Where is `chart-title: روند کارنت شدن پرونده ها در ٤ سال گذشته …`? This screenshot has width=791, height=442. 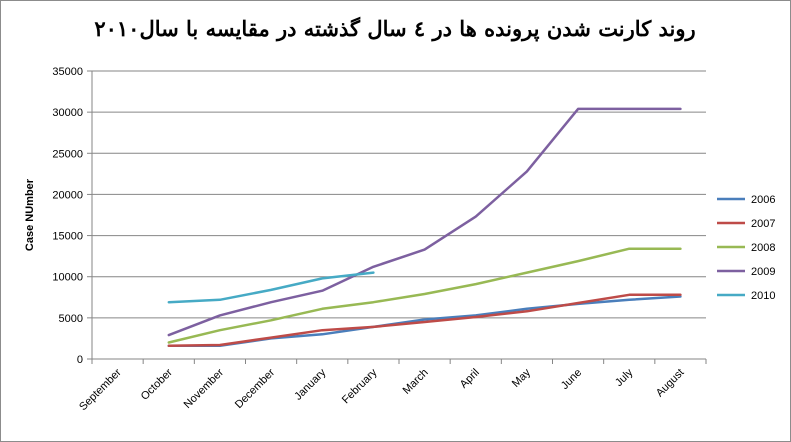 chart-title: روند کارنت شدن پرونده ها در ٤ سال گذشته … is located at coordinates (394, 29).